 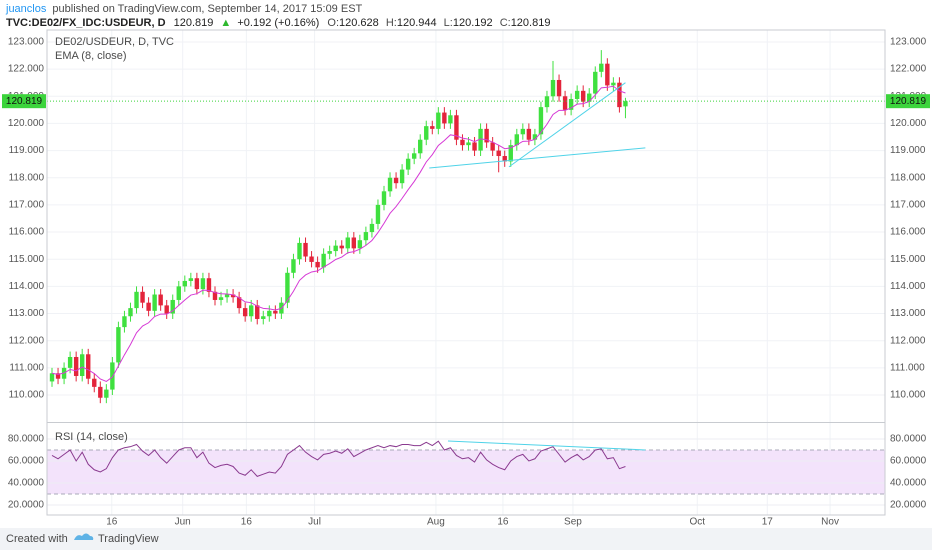 I want to click on ohlc-label: O:, so click(x=333, y=23).